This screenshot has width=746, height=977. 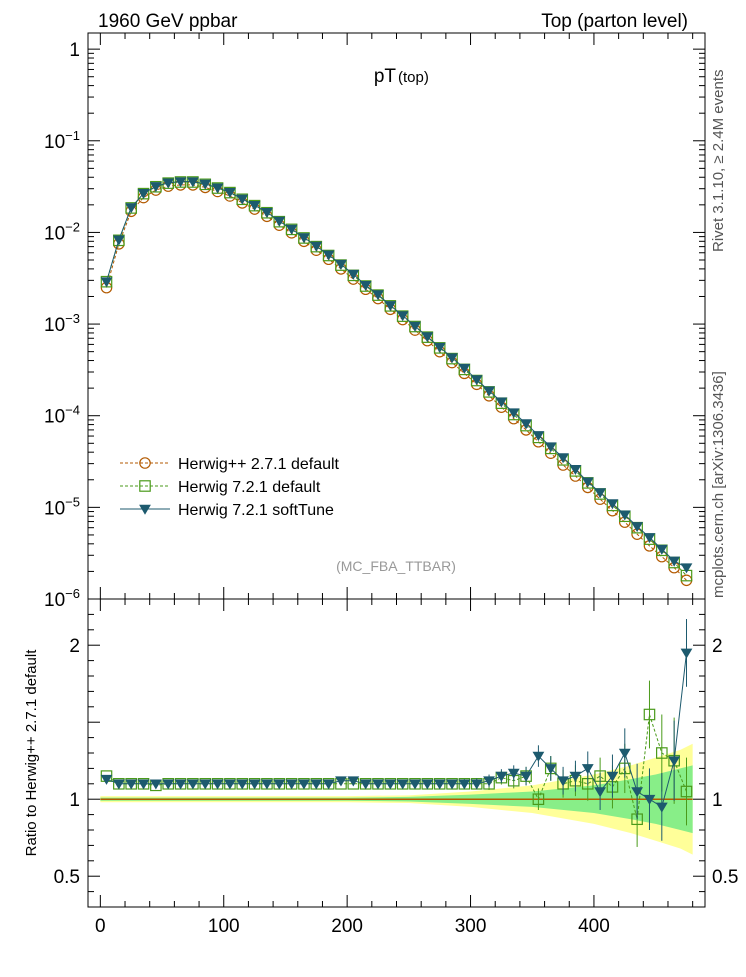 I want to click on ratio-x-tick-label: 0, so click(x=100, y=926).